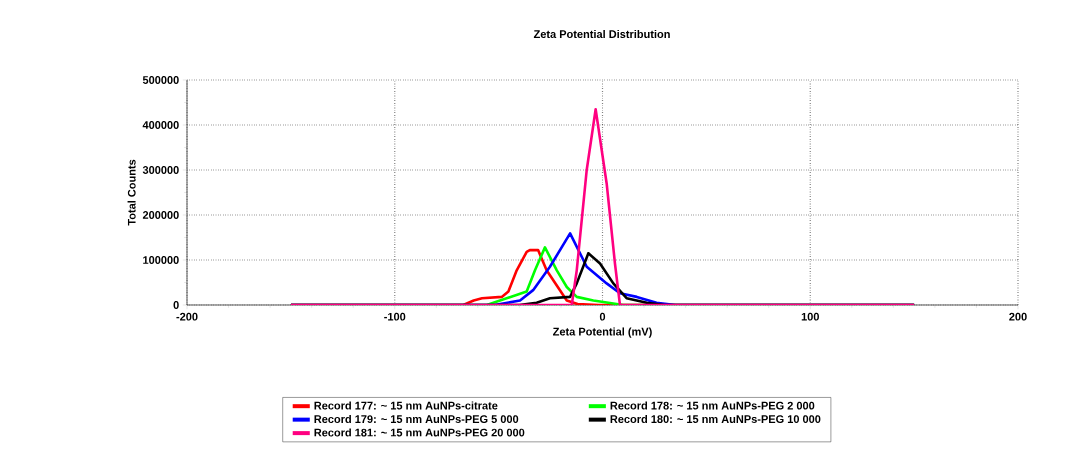 The image size is (1084, 470). I want to click on x-tick-label: 100, so click(810, 316).